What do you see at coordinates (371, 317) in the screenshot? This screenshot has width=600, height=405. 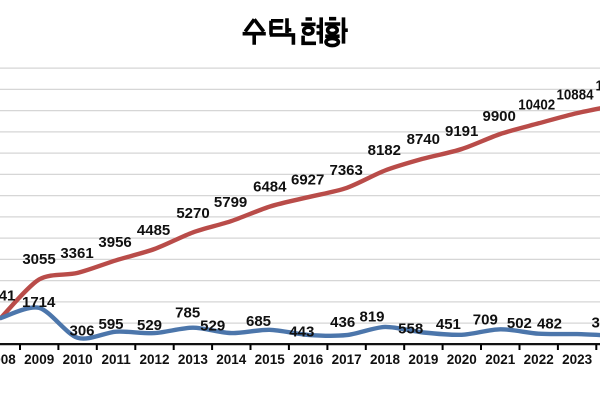 I see `svg-text: 819` at bounding box center [371, 317].